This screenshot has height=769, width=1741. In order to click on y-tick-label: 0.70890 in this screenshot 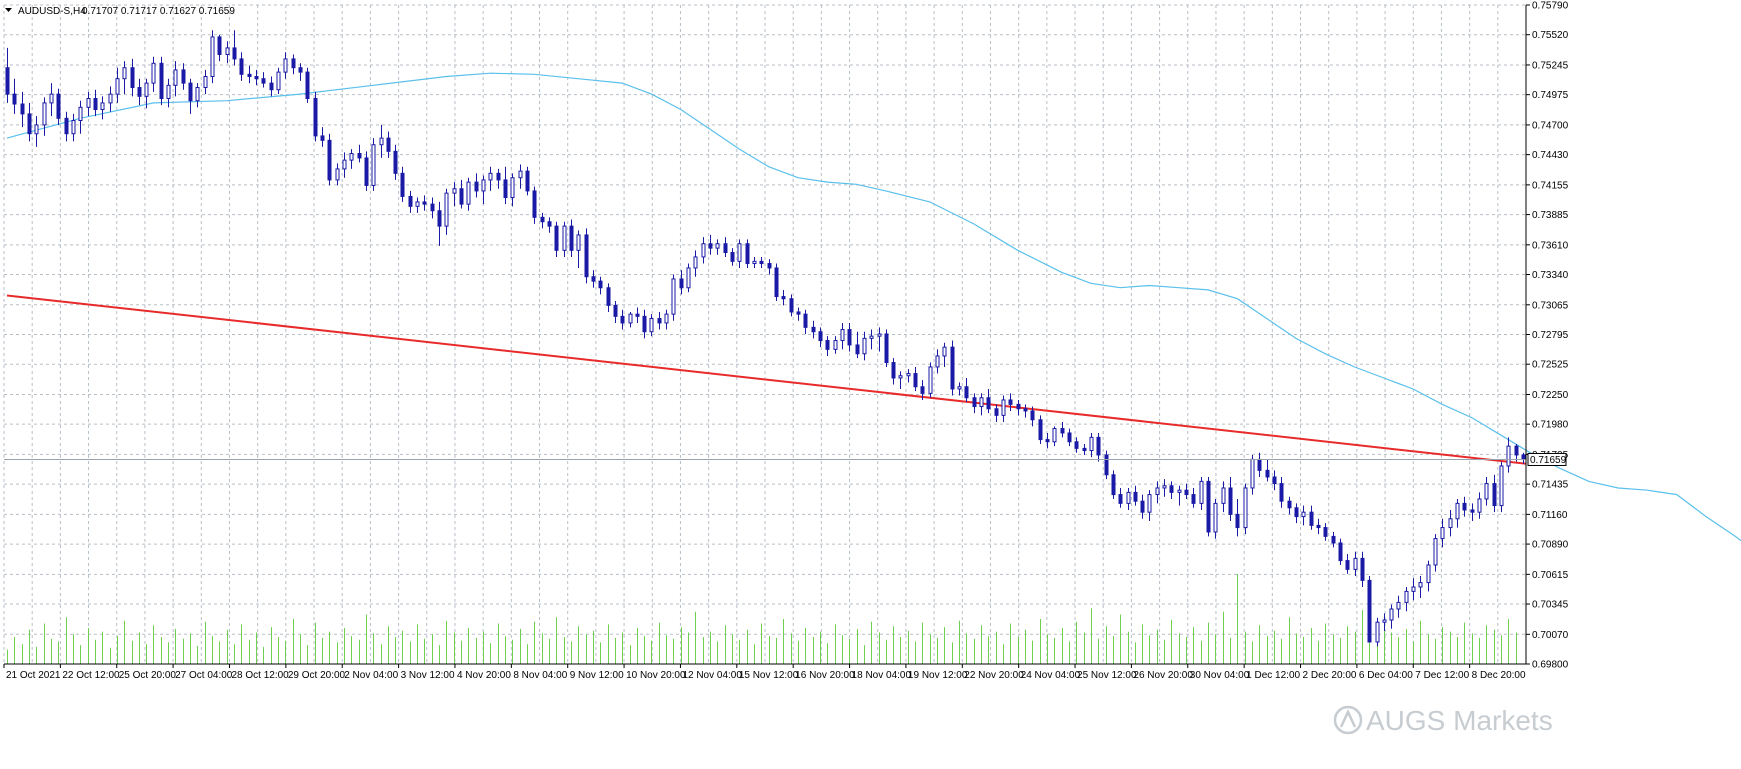, I will do `click(1550, 545)`.